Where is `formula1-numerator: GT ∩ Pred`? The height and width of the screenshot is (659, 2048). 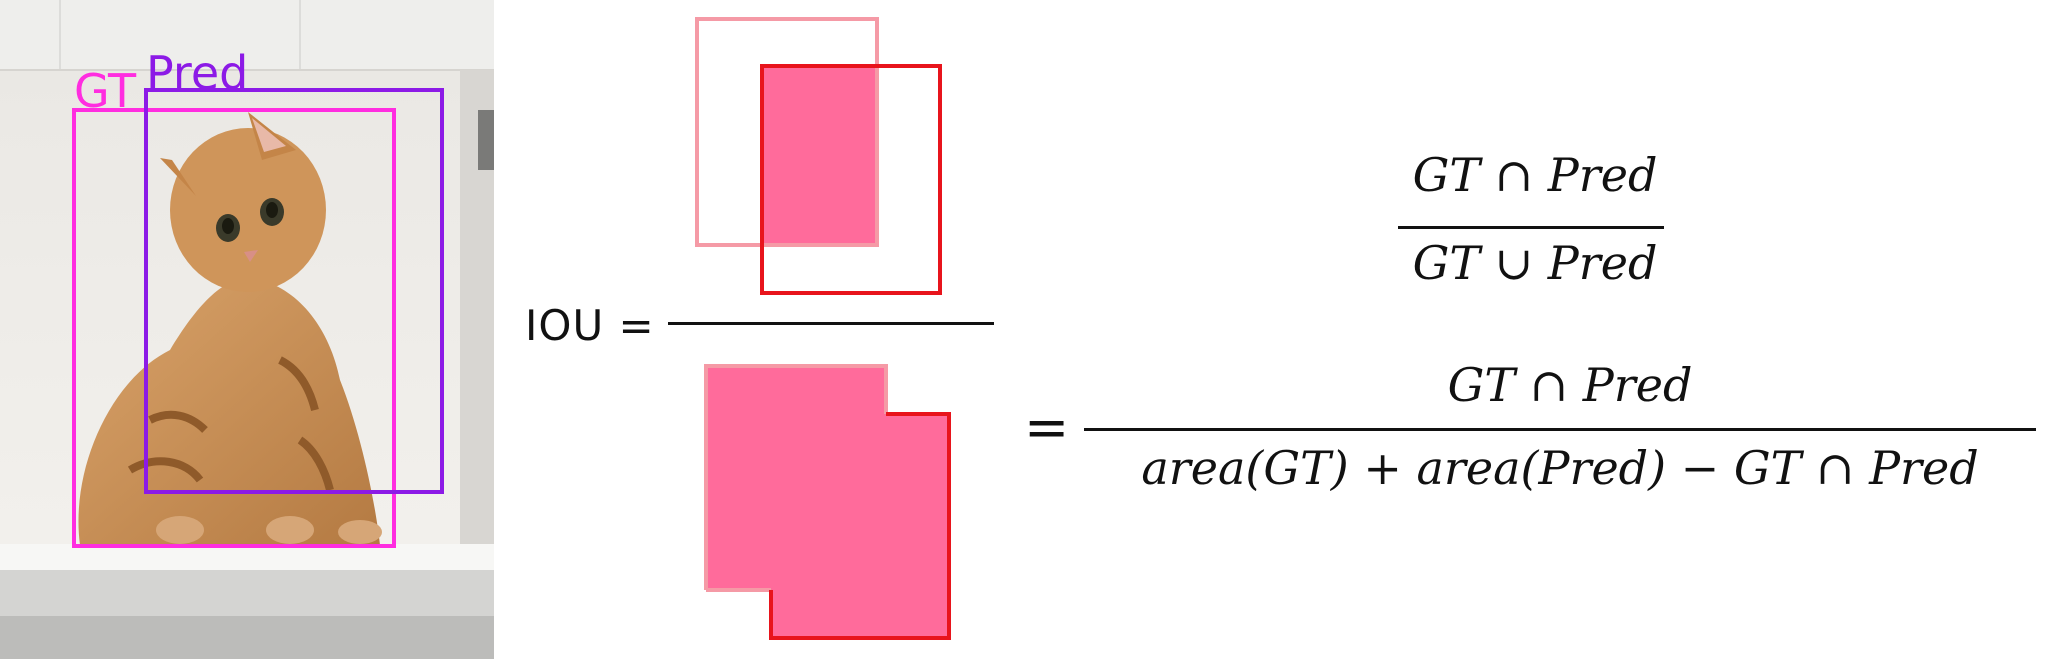
formula1-numerator: GT ∩ Pred is located at coordinates (1535, 175).